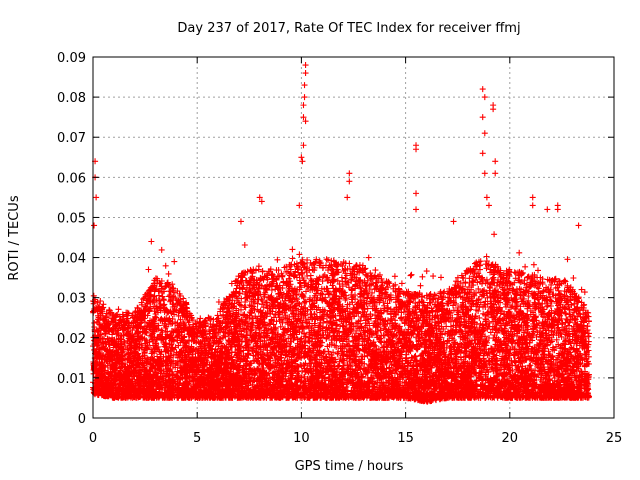 The image size is (640, 480). What do you see at coordinates (71, 58) in the screenshot?
I see `y-tick-label: 0.09` at bounding box center [71, 58].